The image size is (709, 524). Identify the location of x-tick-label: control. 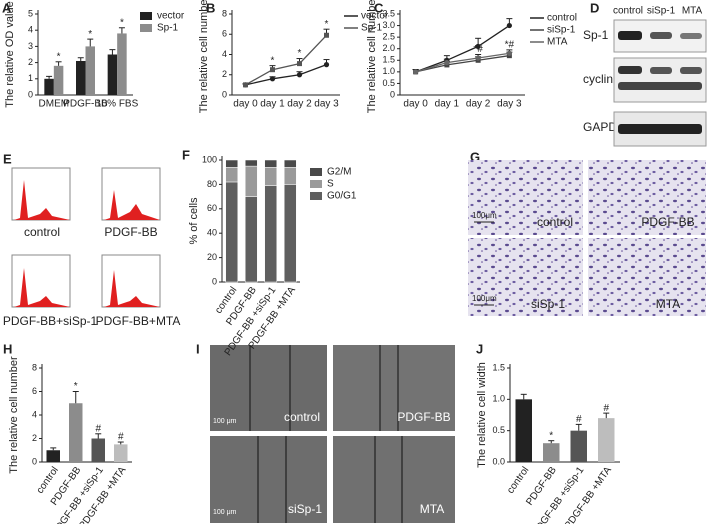
(518, 480).